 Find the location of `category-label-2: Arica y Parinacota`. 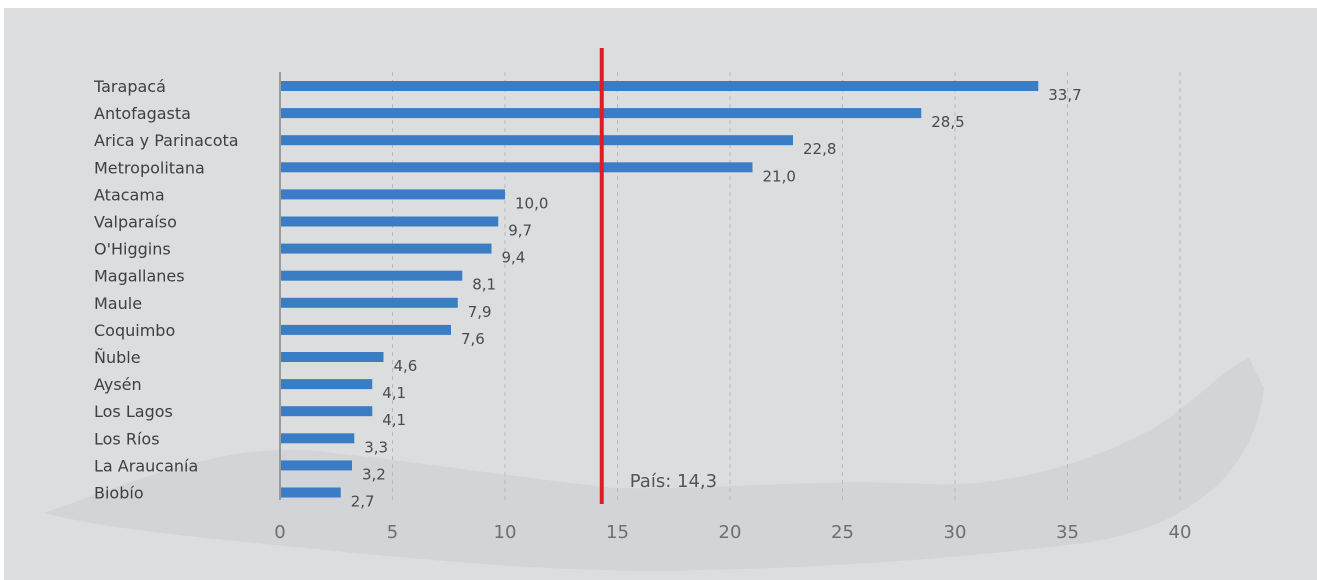

category-label-2: Arica y Parinacota is located at coordinates (166, 140).